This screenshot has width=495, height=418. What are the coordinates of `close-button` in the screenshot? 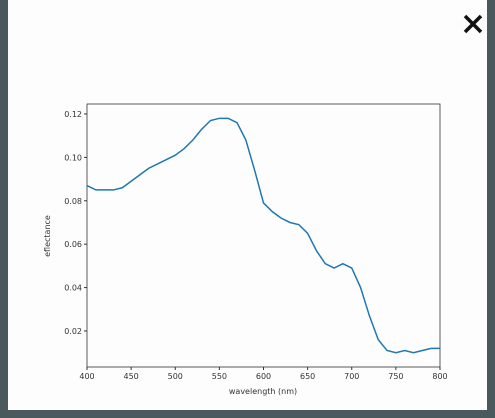 It's located at (473, 24).